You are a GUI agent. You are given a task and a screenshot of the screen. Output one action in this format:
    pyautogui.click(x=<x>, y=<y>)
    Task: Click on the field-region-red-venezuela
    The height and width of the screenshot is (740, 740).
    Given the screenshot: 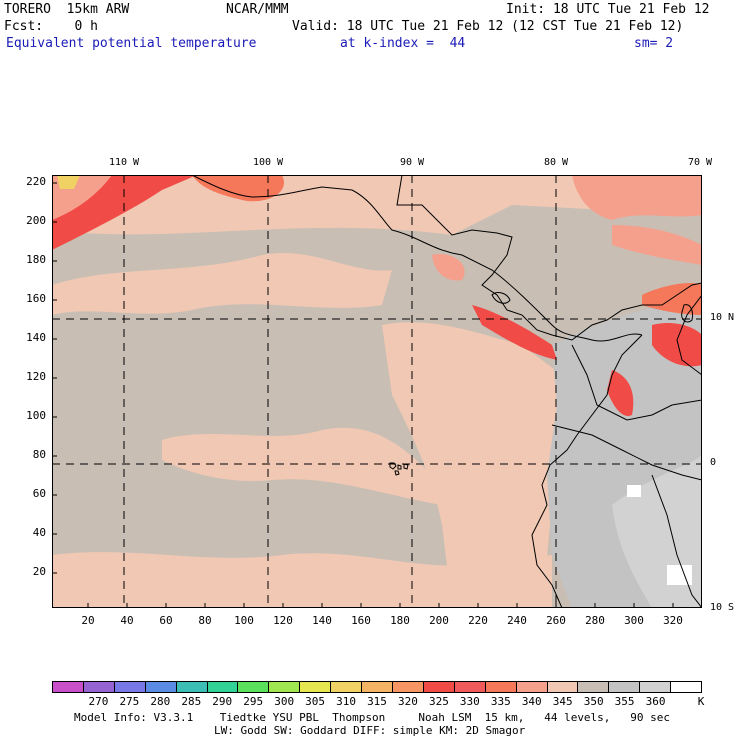 What is the action you would take?
    pyautogui.click(x=677, y=345)
    